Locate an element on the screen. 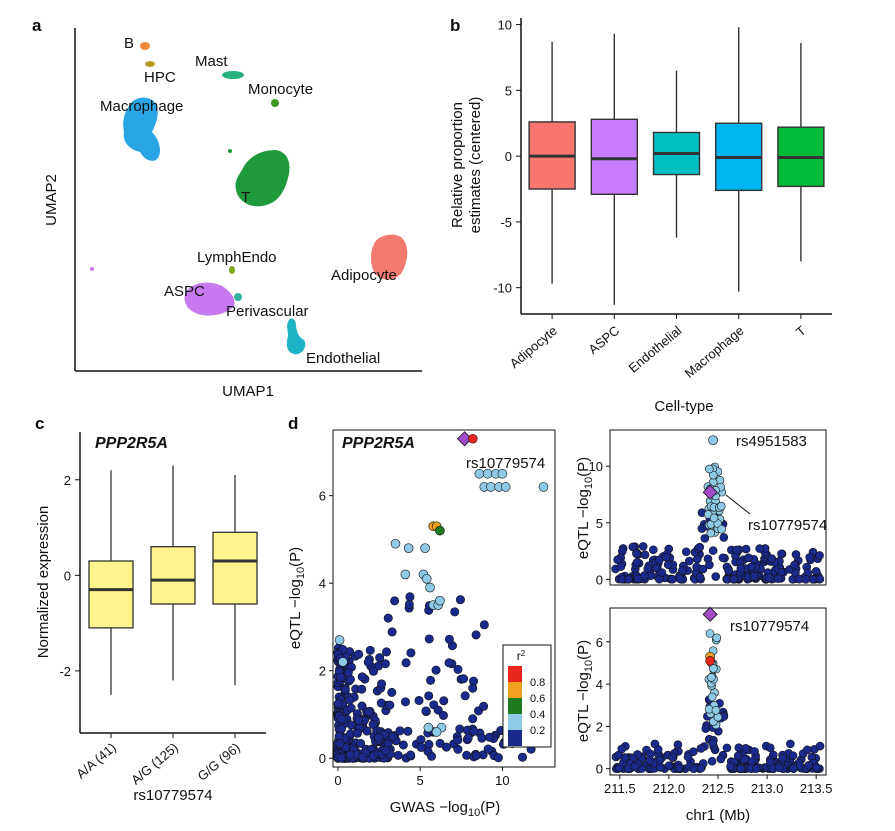 The height and width of the screenshot is (831, 895). d-gwas-points is located at coordinates (718, 509).